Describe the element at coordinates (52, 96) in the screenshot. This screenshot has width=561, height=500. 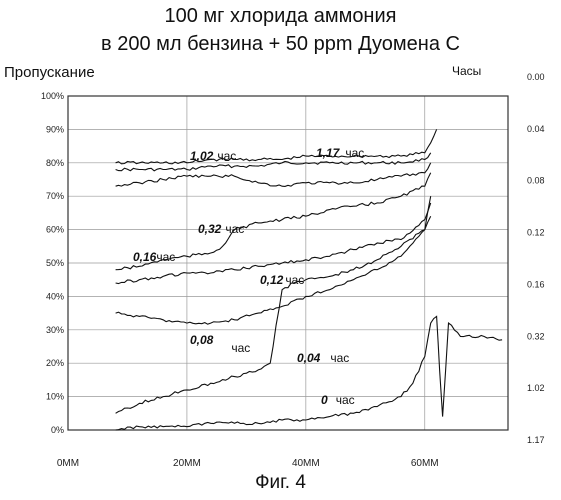
I see `y-tick-label: 100%` at that location.